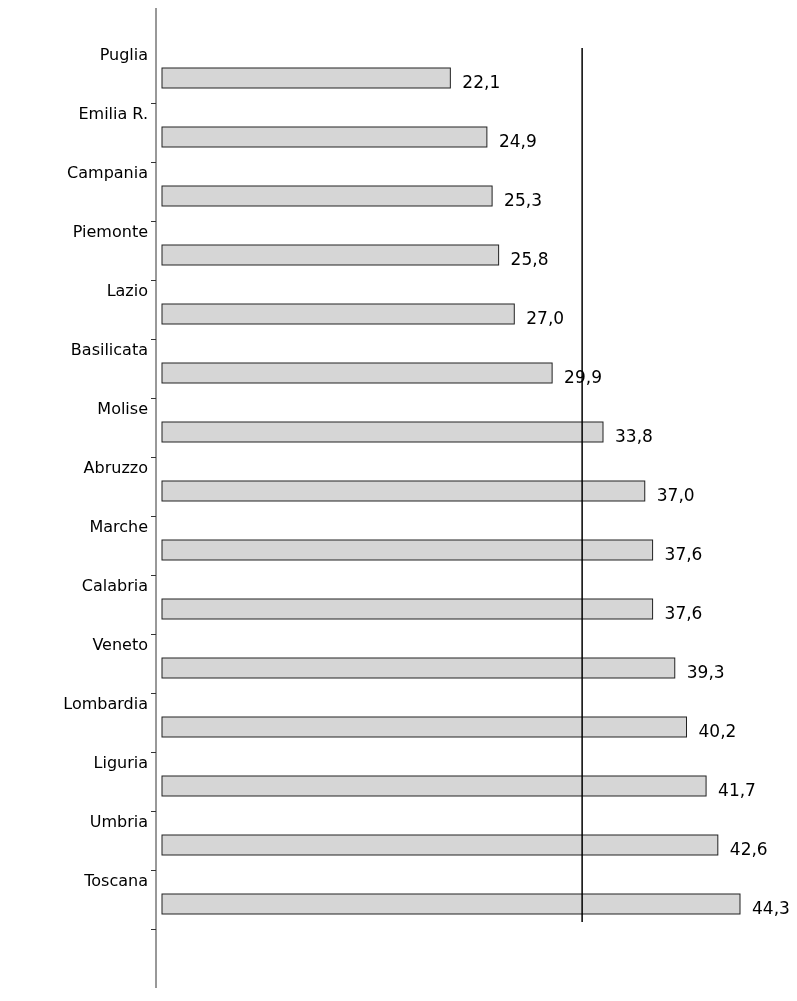  I want to click on y-tick-label: Puglia, so click(123, 54).